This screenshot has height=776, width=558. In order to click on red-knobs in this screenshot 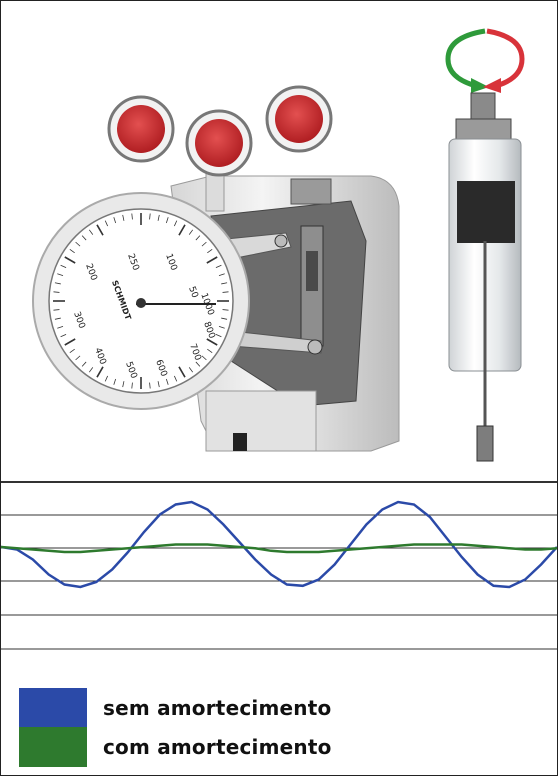, I will do `click(220, 131)`.